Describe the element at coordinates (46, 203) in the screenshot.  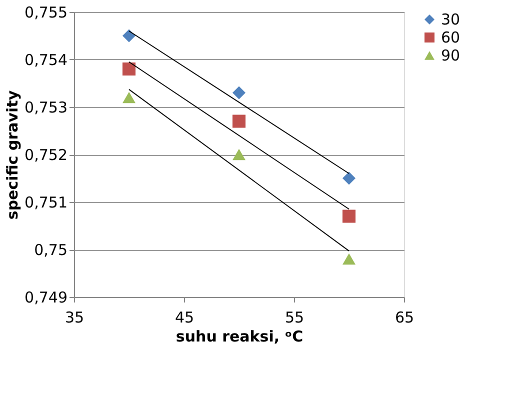
I see `y-tick-label: 0,751` at that location.